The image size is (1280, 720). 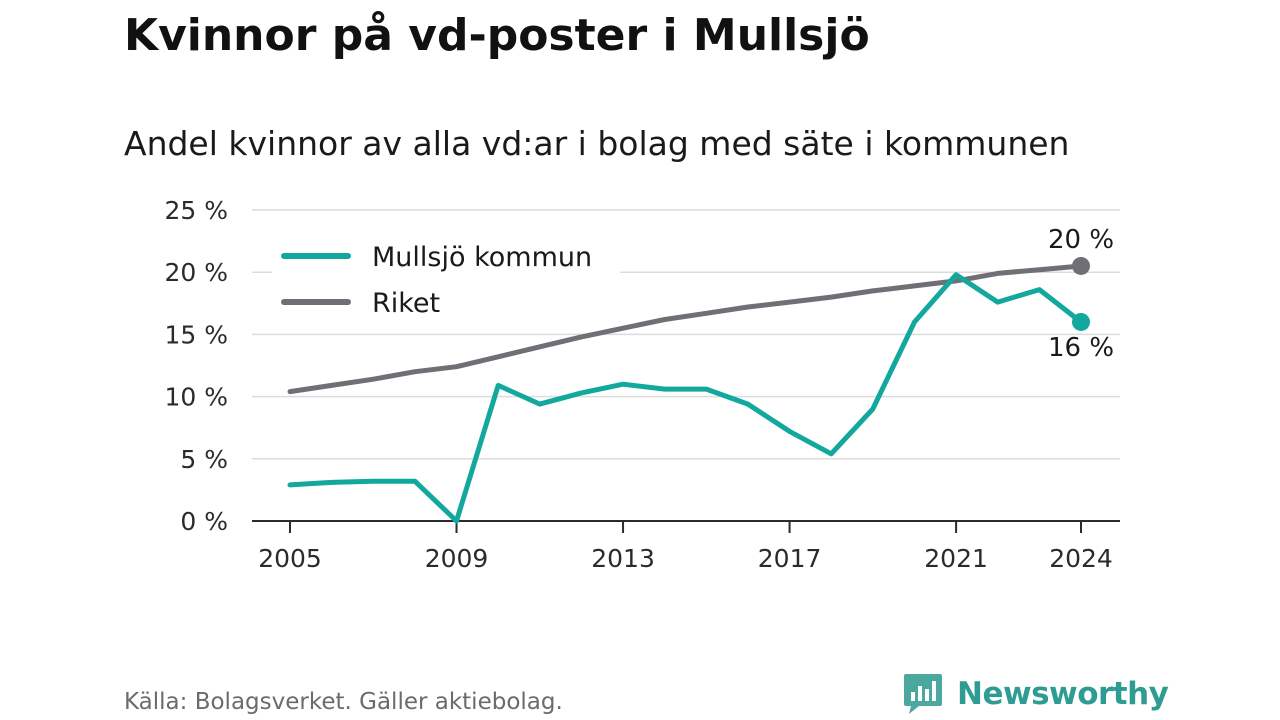 What do you see at coordinates (790, 558) in the screenshot?
I see `x-tick-label: 2017` at bounding box center [790, 558].